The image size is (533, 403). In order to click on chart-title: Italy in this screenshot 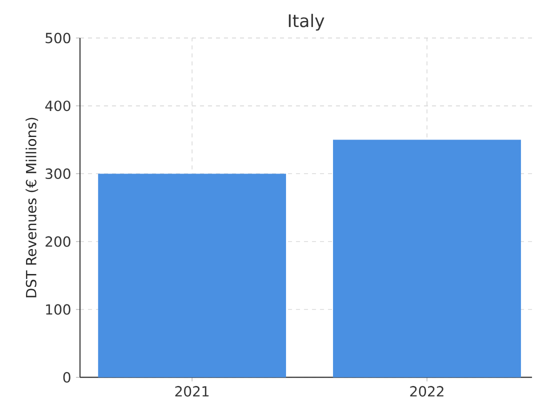, I will do `click(306, 22)`.